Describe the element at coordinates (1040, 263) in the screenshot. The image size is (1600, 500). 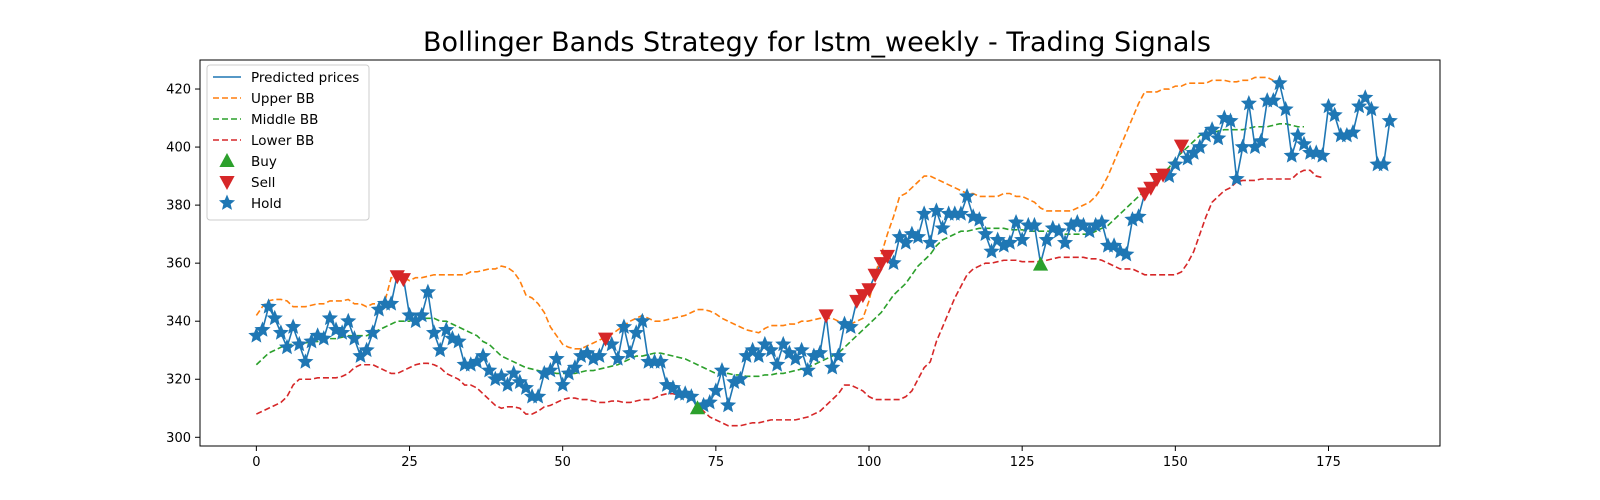
I see `buy-marker` at that location.